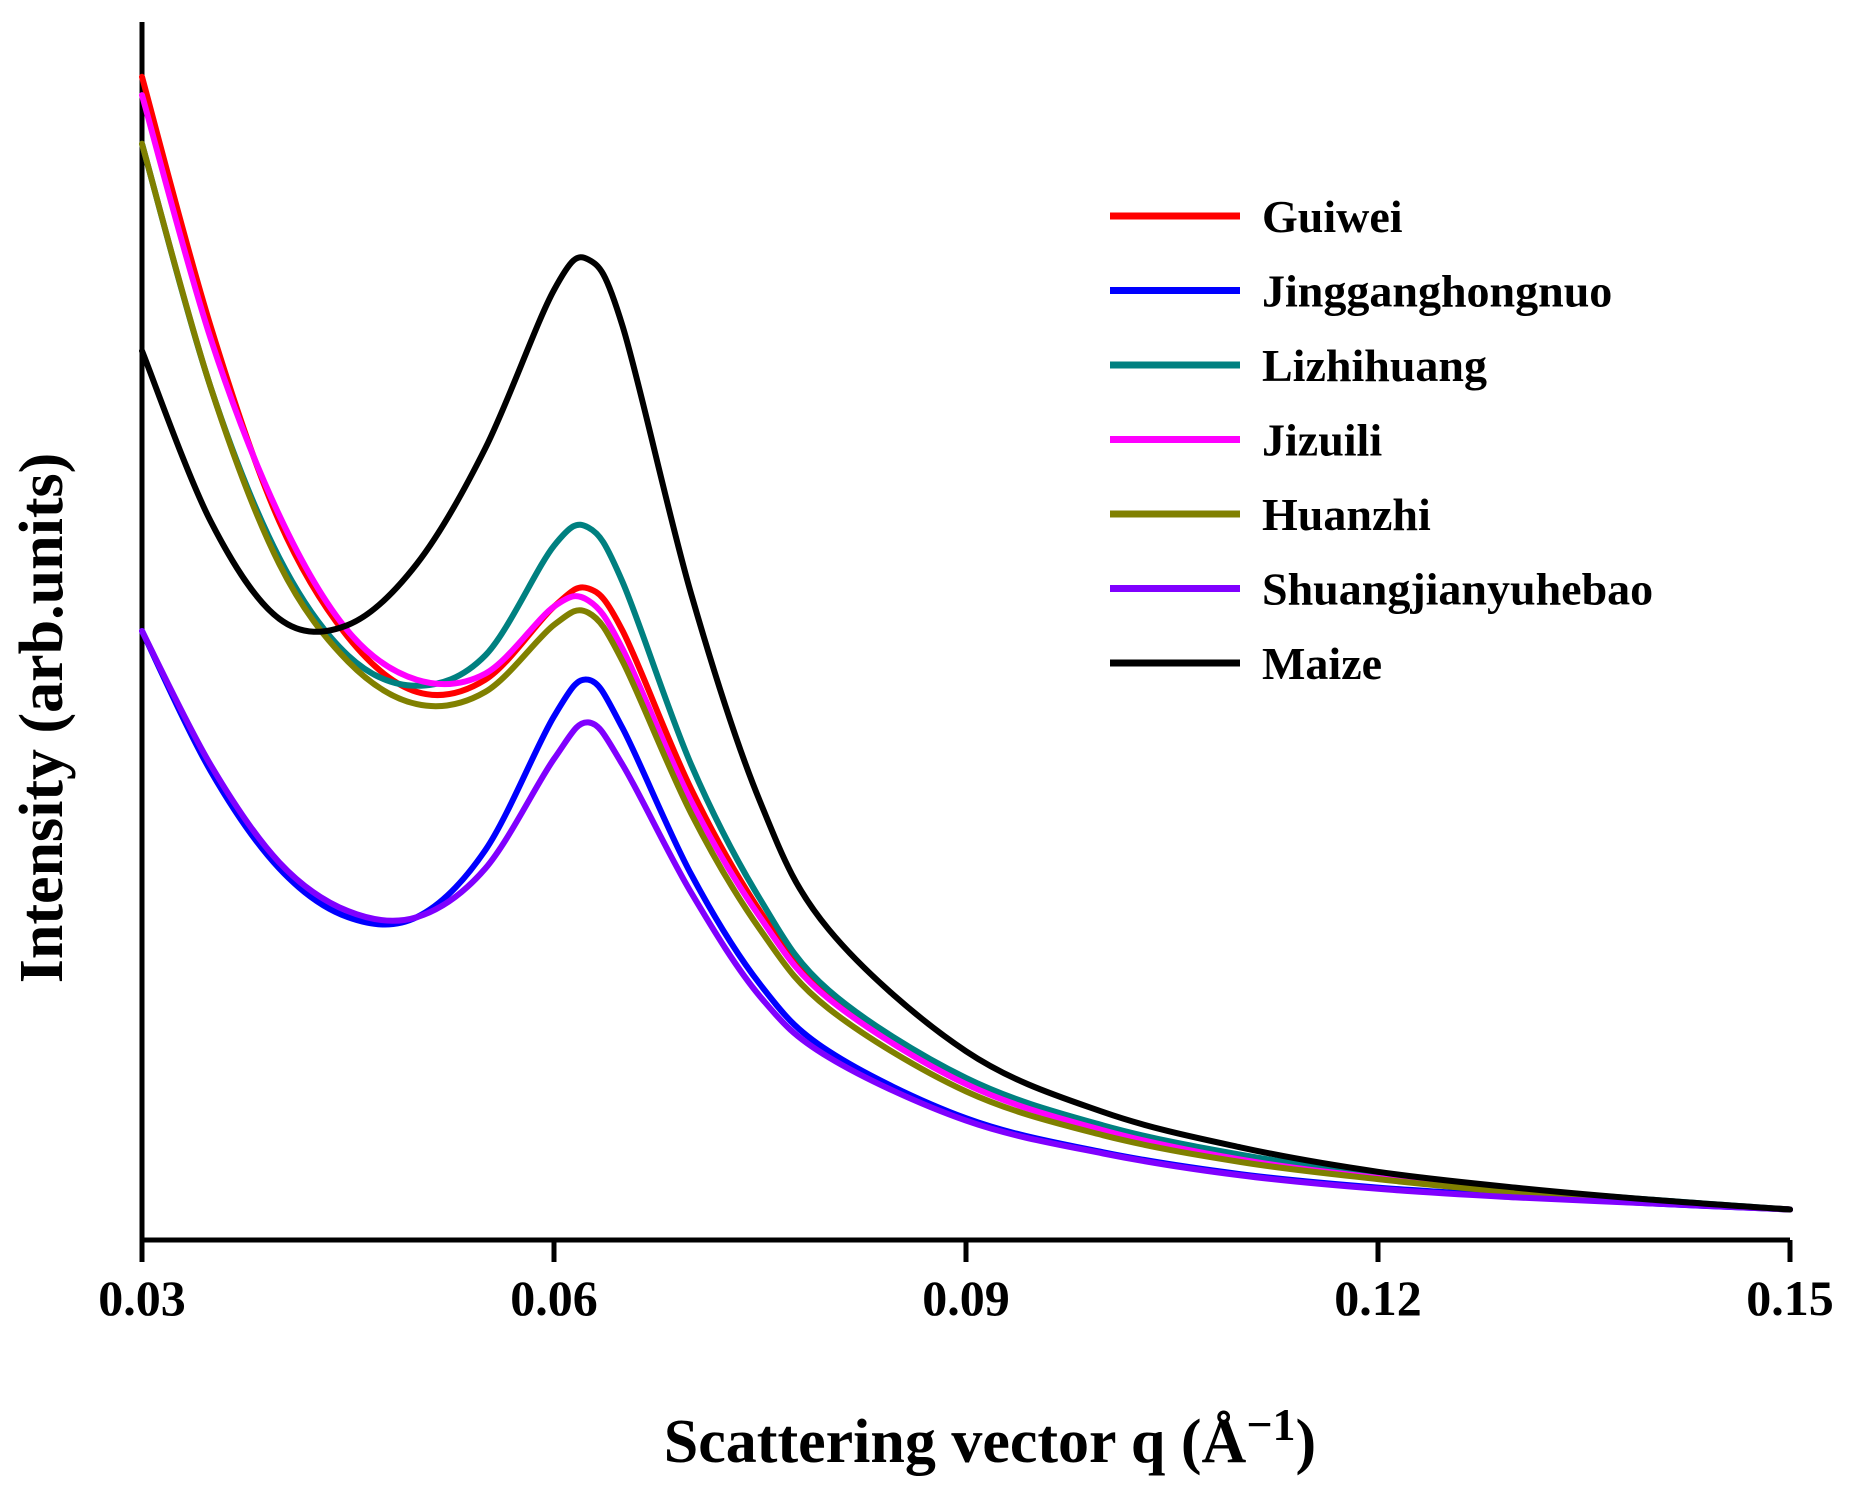 The width and height of the screenshot is (1860, 1490). What do you see at coordinates (1306, 1442) in the screenshot?
I see `x-axis-title-close: )` at bounding box center [1306, 1442].